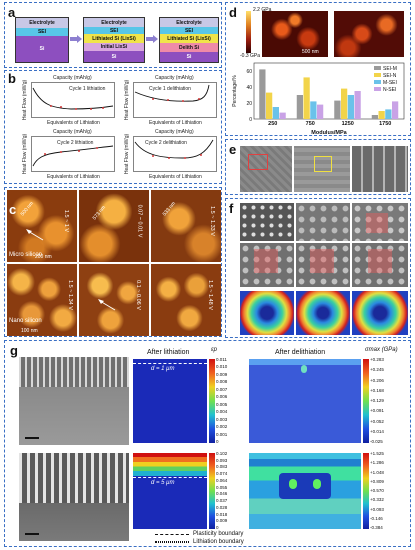 The width and height of the screenshot is (415, 550). What do you see at coordinates (29, 331) in the screenshot?
I see `scale-bar-label: 100 nm` at bounding box center [29, 331].